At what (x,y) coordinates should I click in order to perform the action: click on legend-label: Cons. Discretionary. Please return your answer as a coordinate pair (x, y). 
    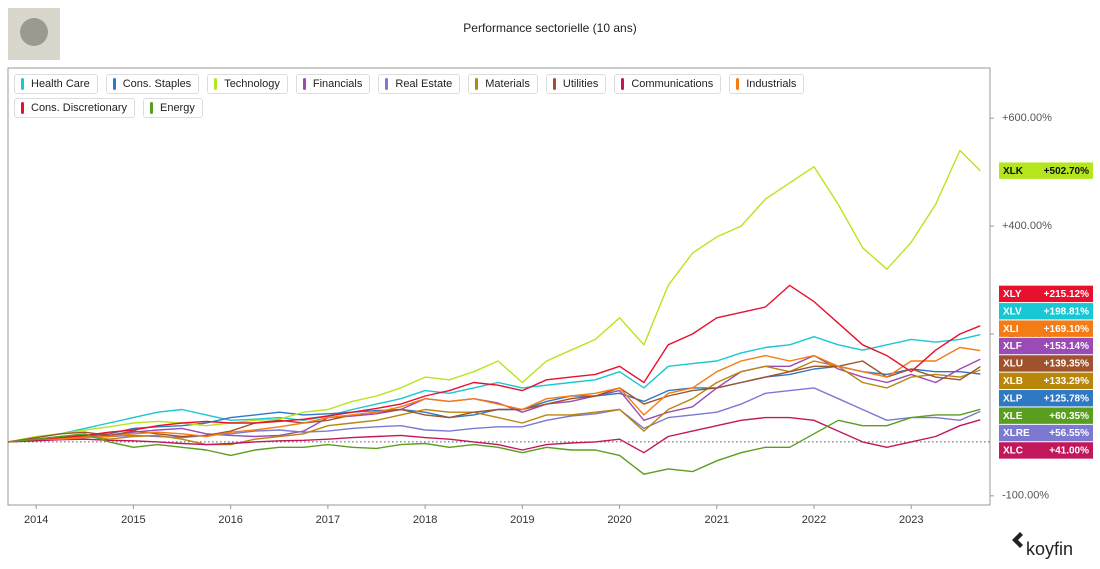
    Looking at the image, I should click on (79, 108).